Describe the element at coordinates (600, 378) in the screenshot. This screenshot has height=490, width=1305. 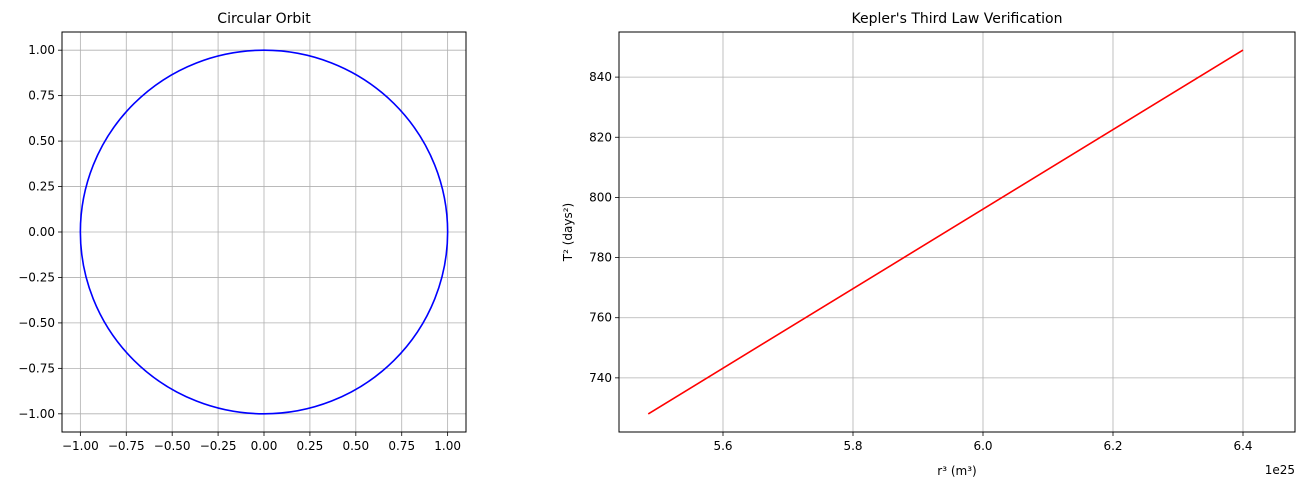
I see `y-tick-label: 740` at that location.